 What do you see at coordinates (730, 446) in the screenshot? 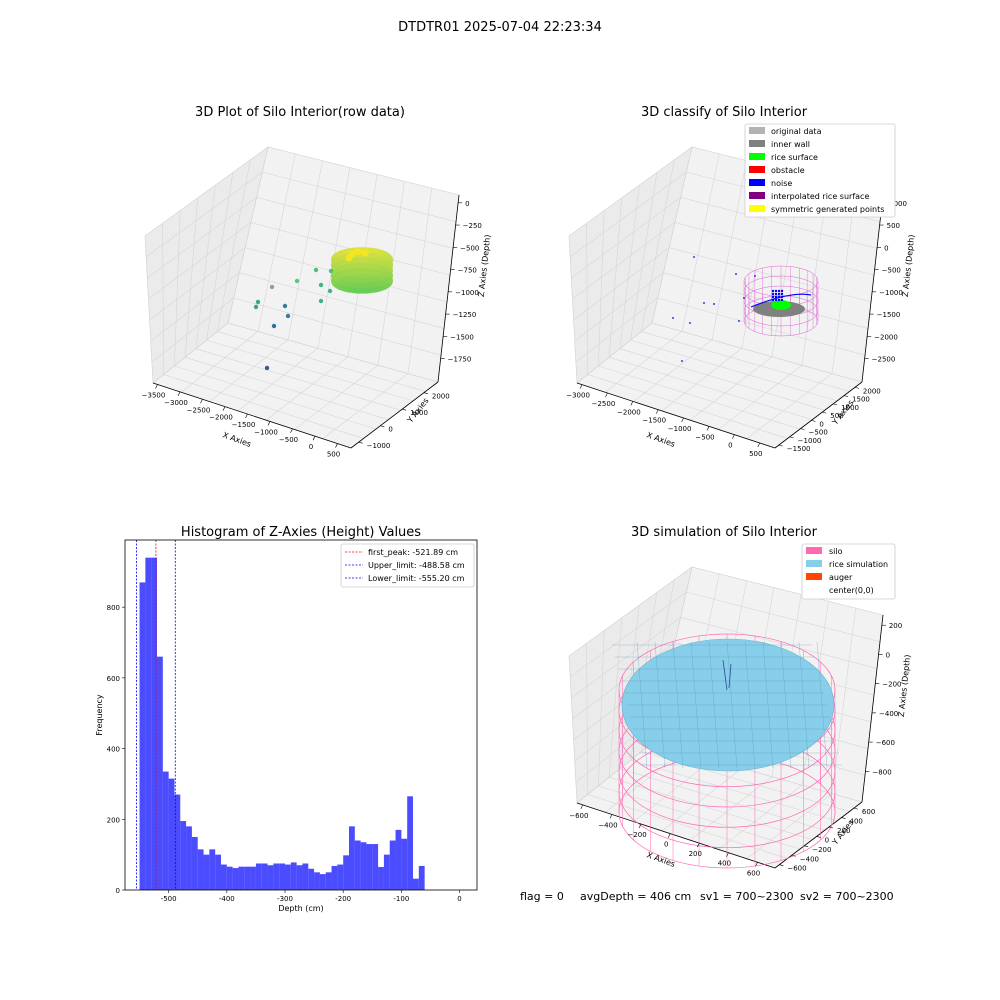
I see `classify-x-tick-label: 0` at bounding box center [730, 446].